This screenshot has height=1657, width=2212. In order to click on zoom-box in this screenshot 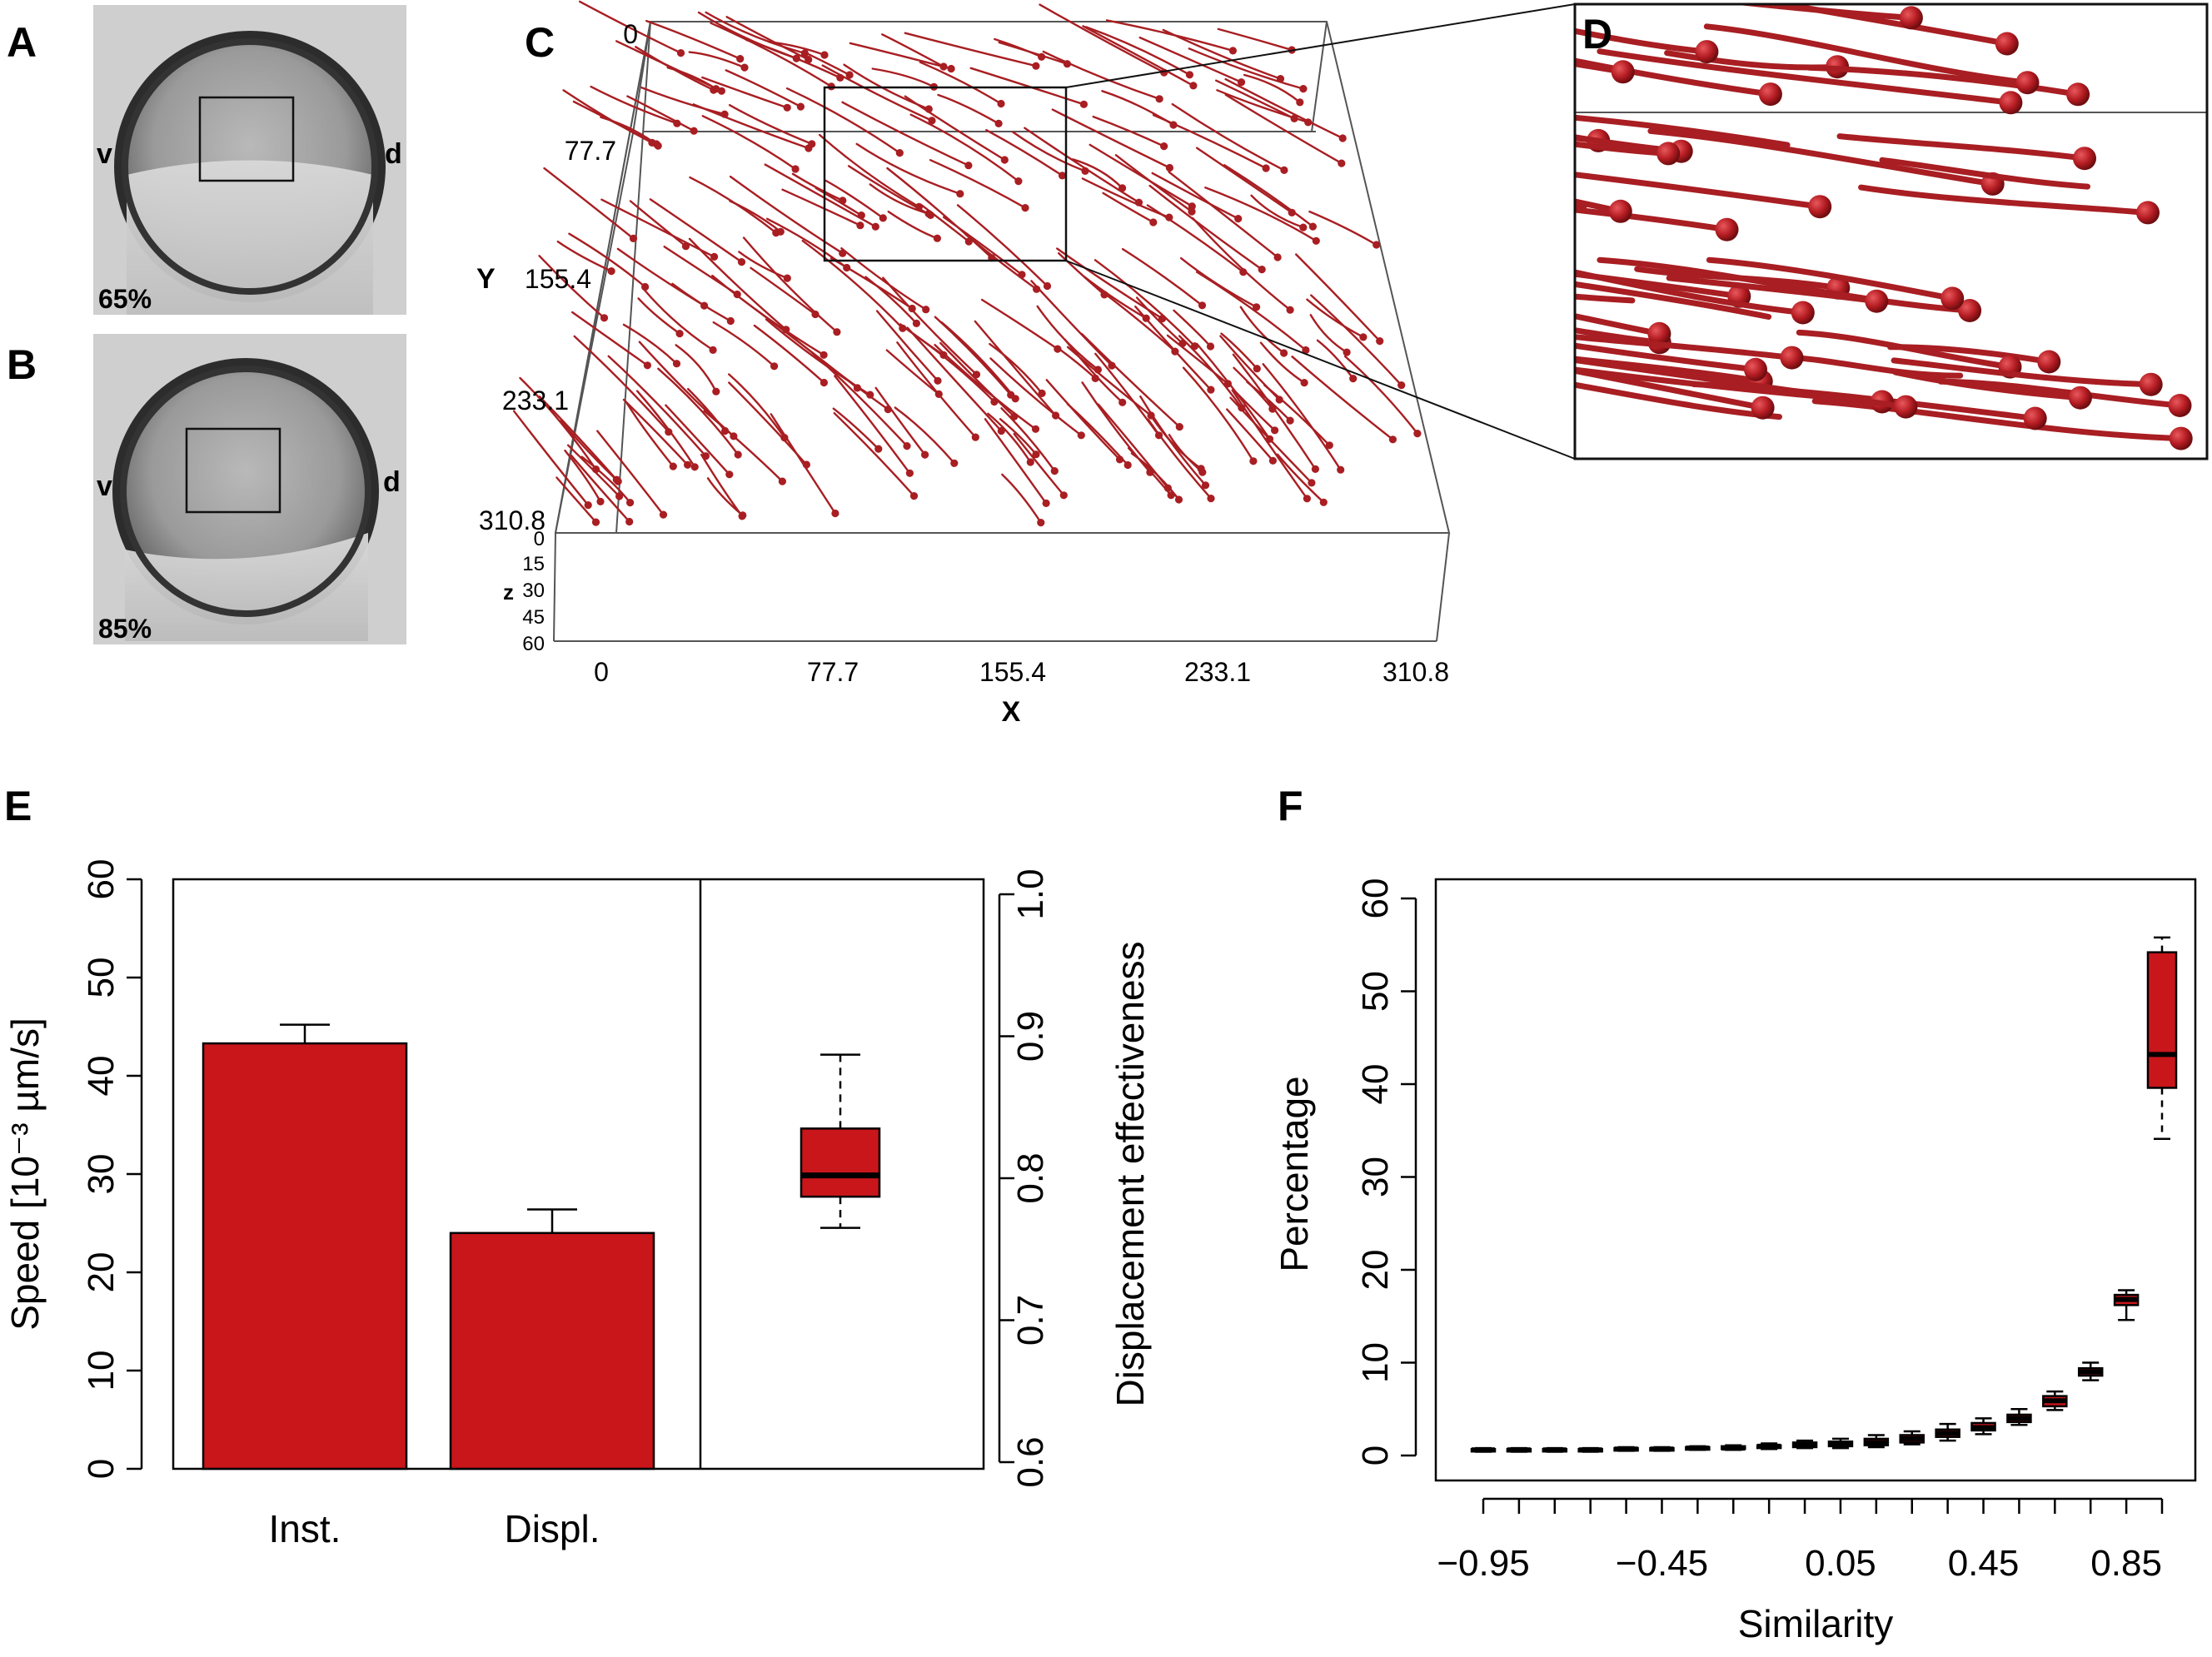, I will do `click(945, 174)`.